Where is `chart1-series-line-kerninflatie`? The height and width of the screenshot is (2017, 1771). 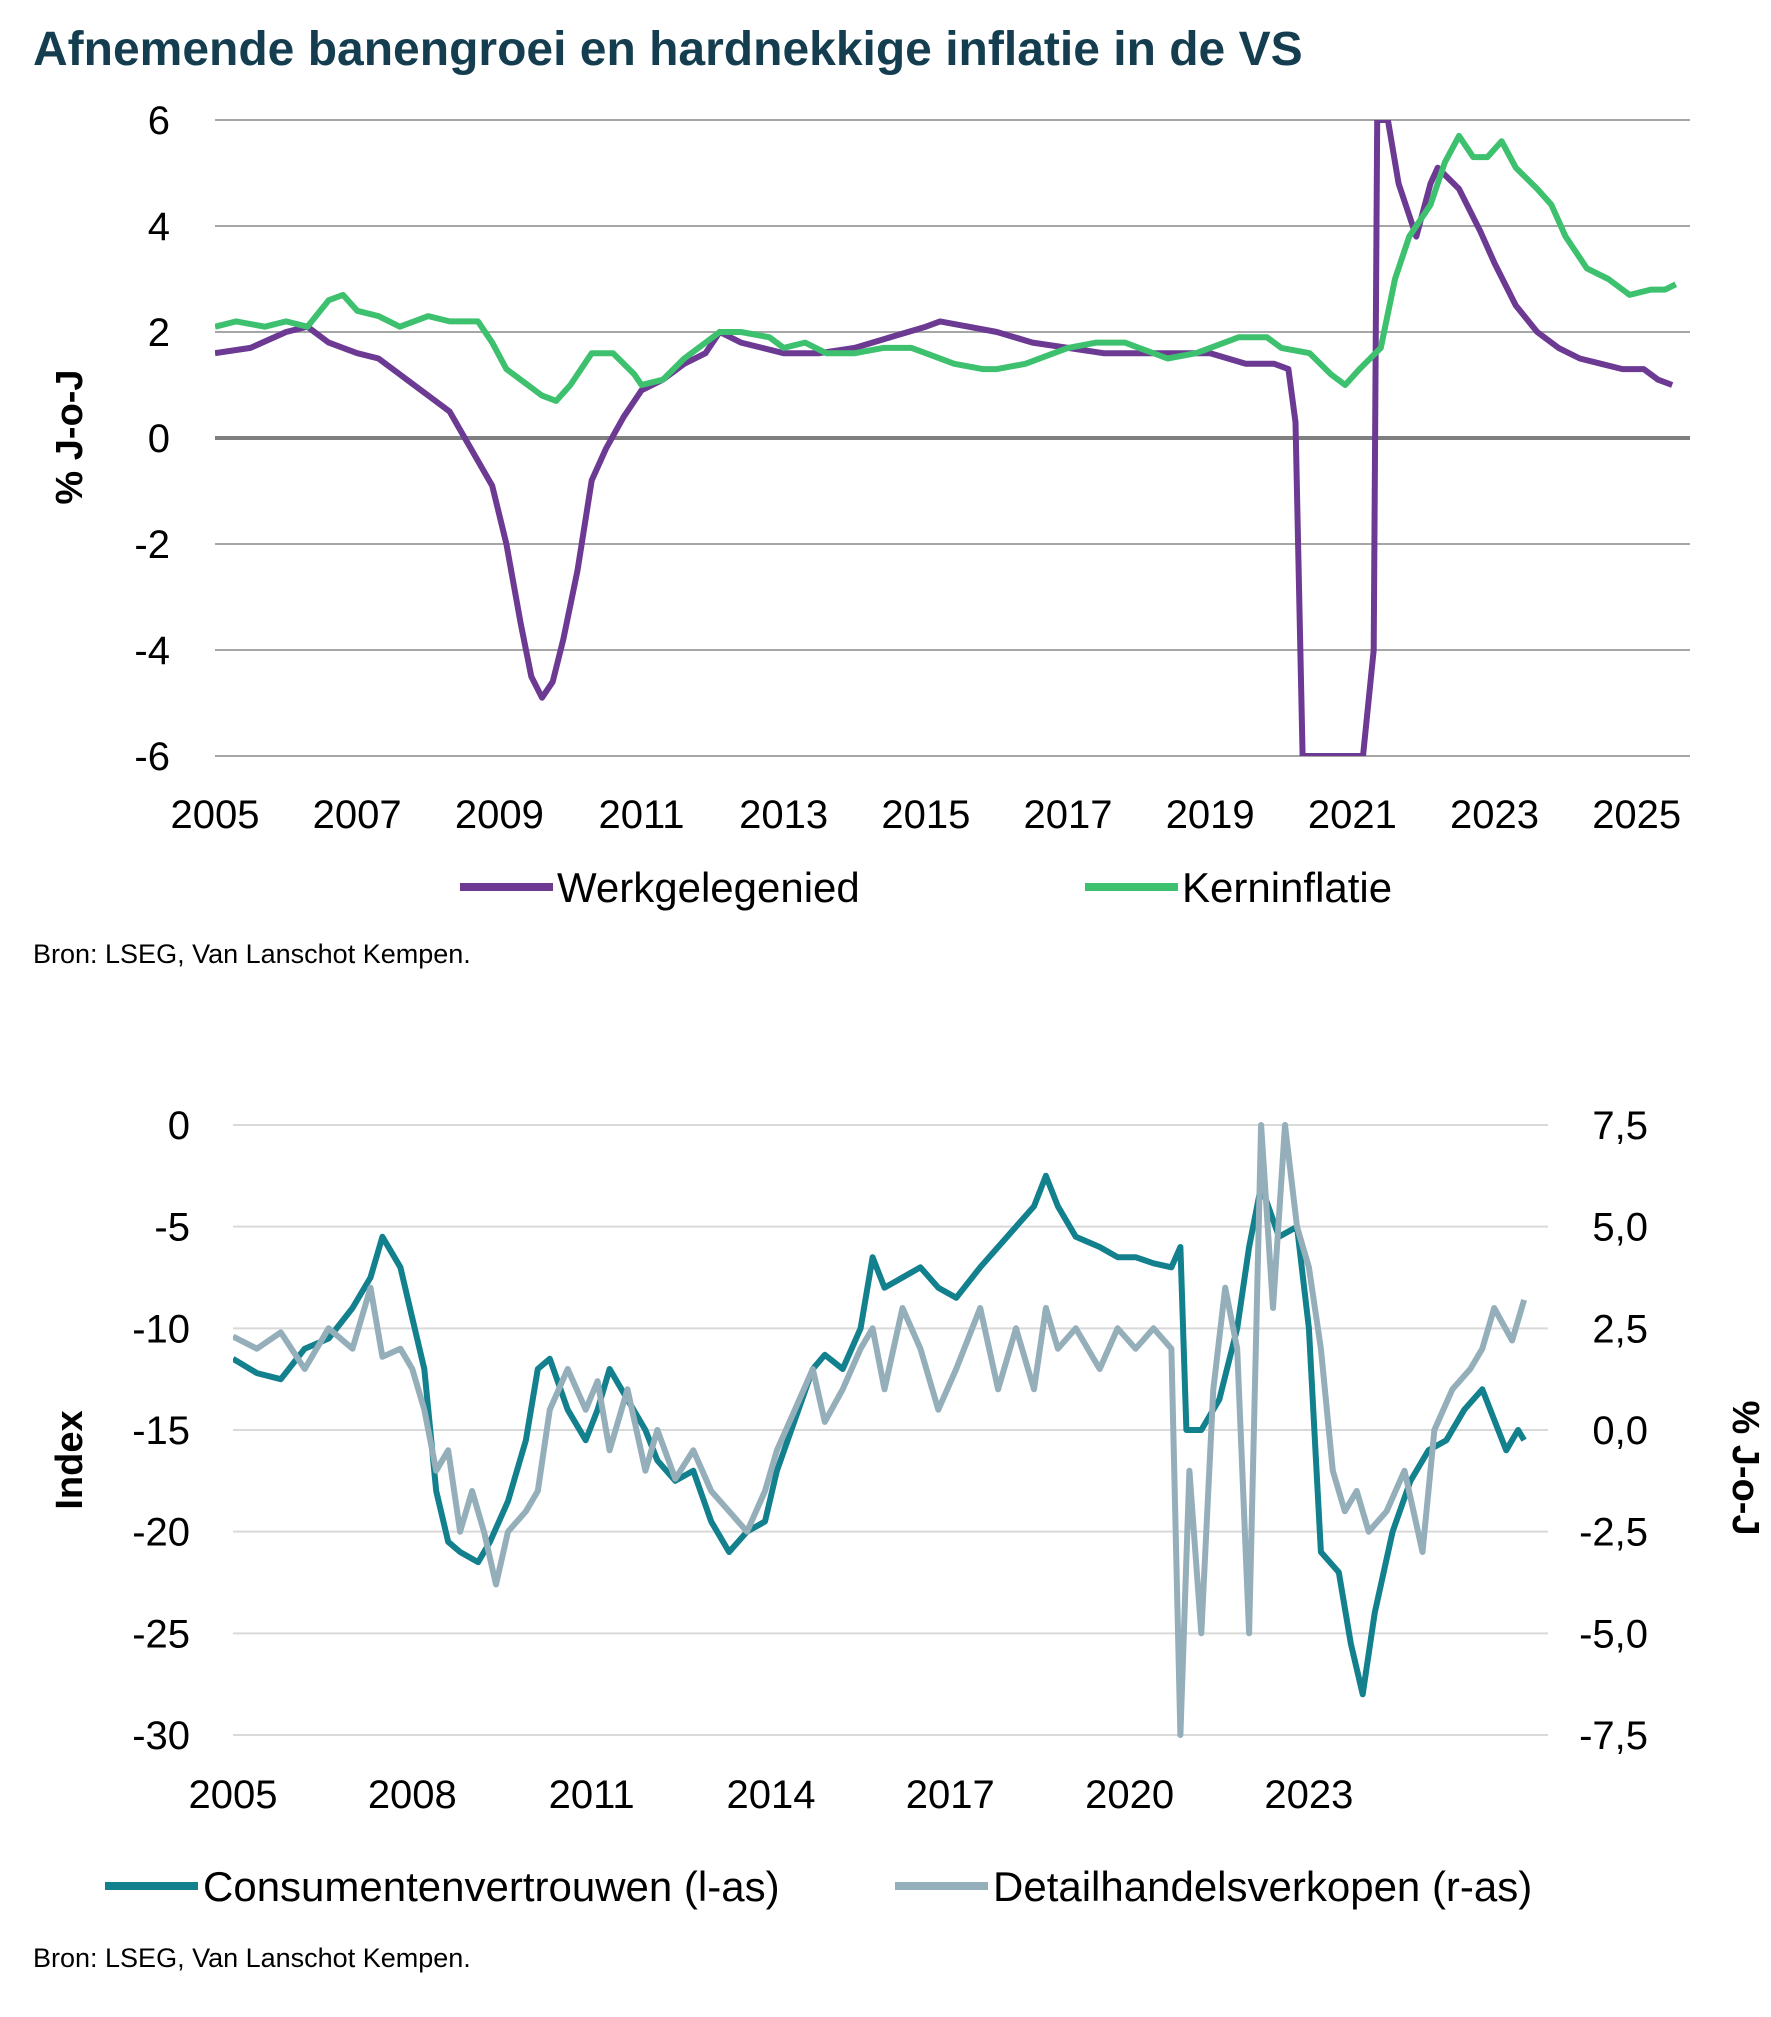
chart1-series-line-kerninflatie is located at coordinates (946, 268).